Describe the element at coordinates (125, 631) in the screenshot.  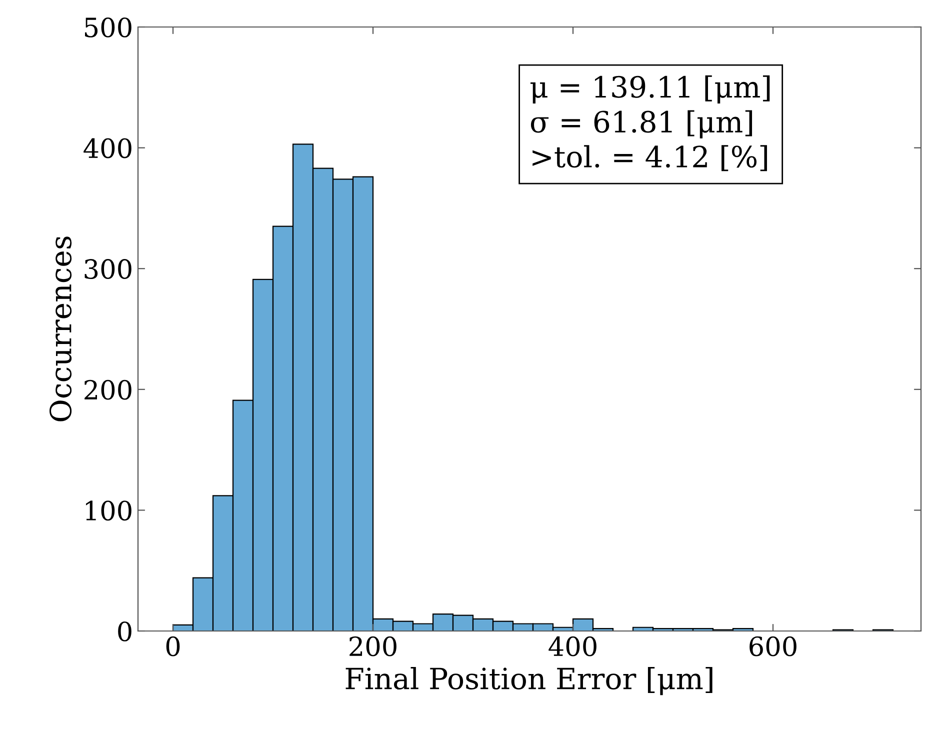
I see `y-tick-label: 0` at that location.